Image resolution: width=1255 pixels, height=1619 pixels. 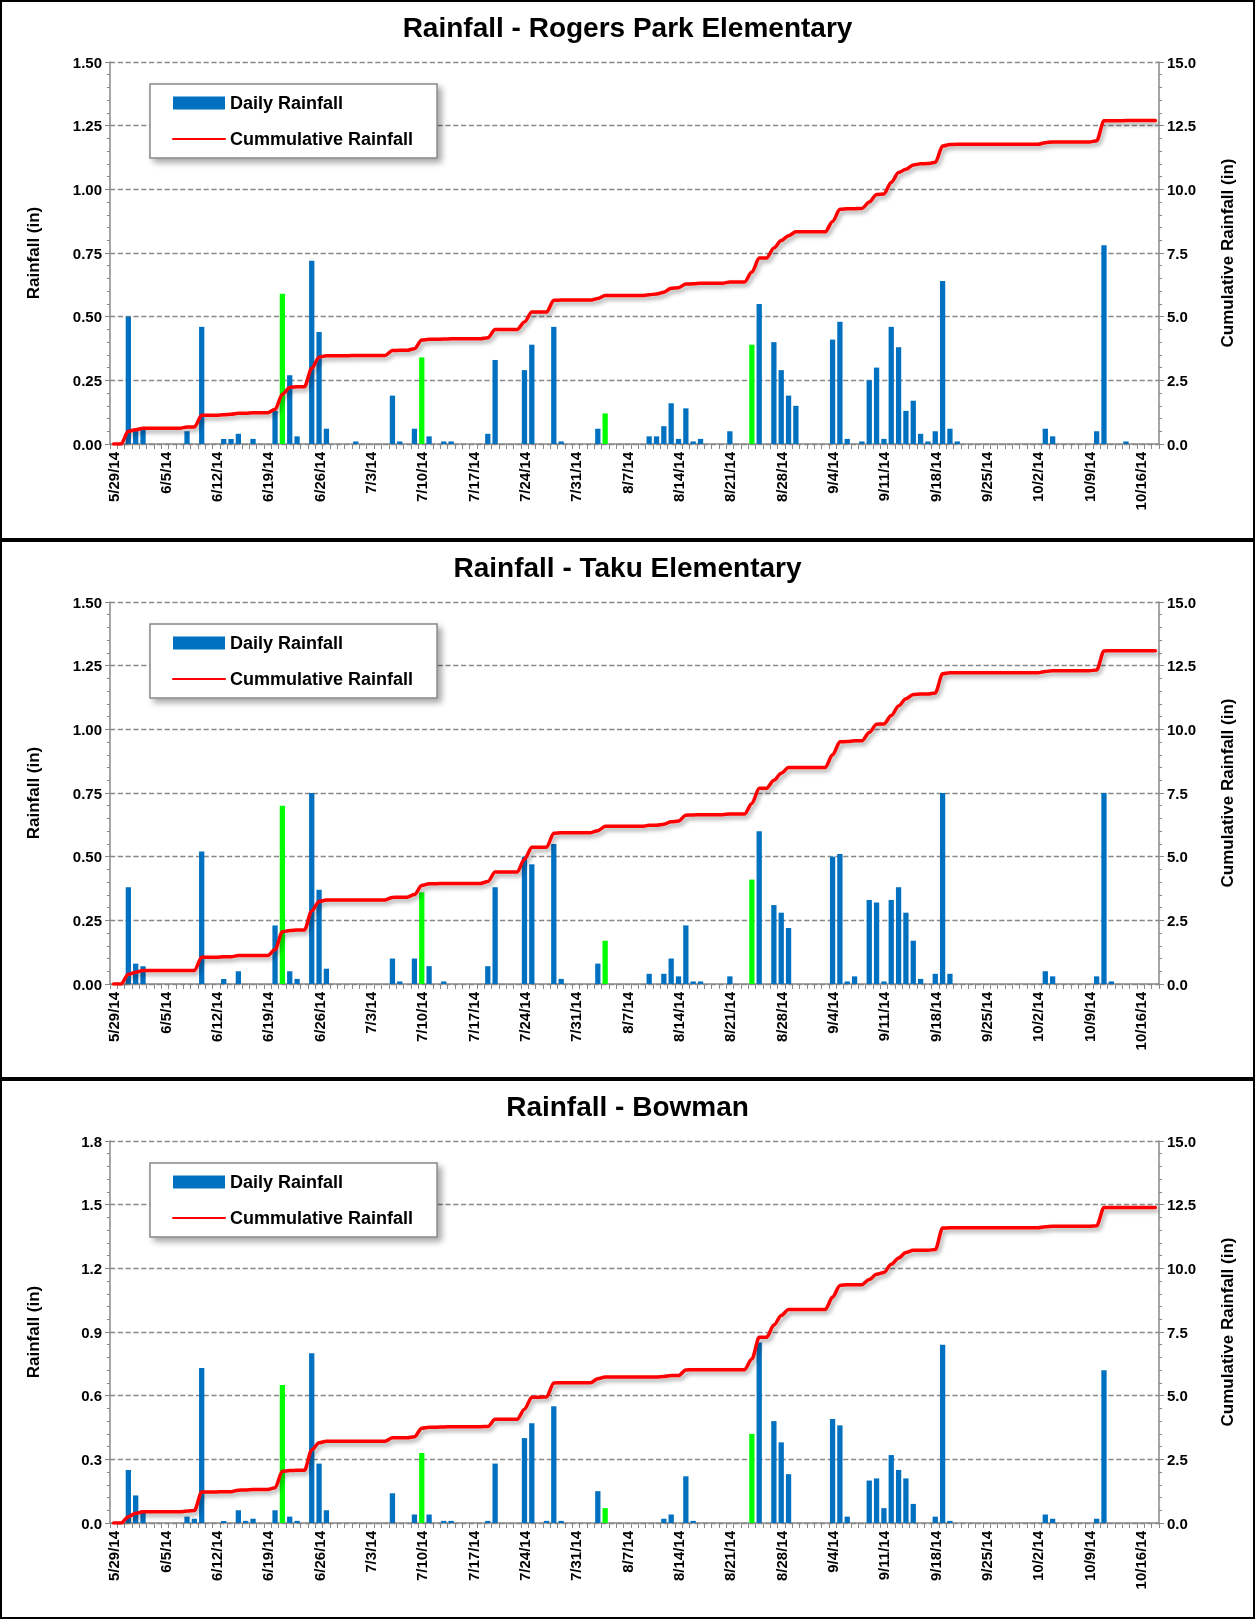 What do you see at coordinates (1141, 1560) in the screenshot?
I see `x-tick-label: 10/16/14` at bounding box center [1141, 1560].